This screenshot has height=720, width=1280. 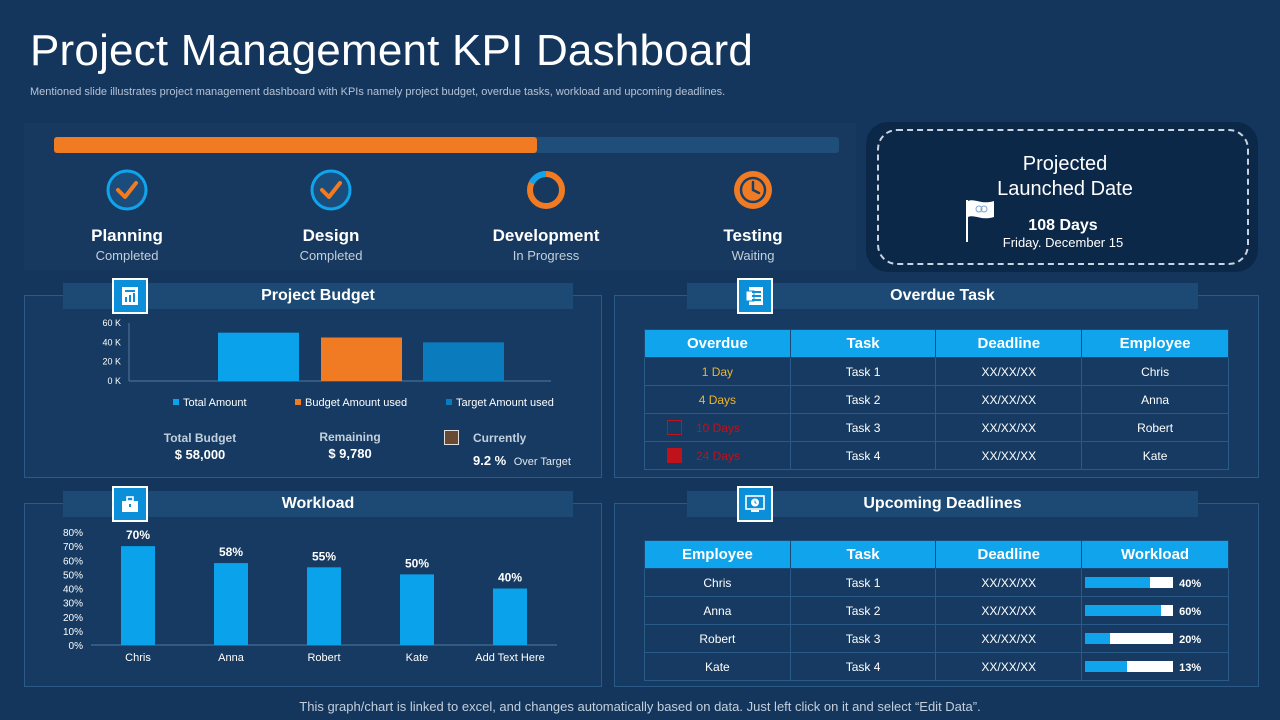 I want to click on workload-cell: 40%, so click(x=1155, y=582).